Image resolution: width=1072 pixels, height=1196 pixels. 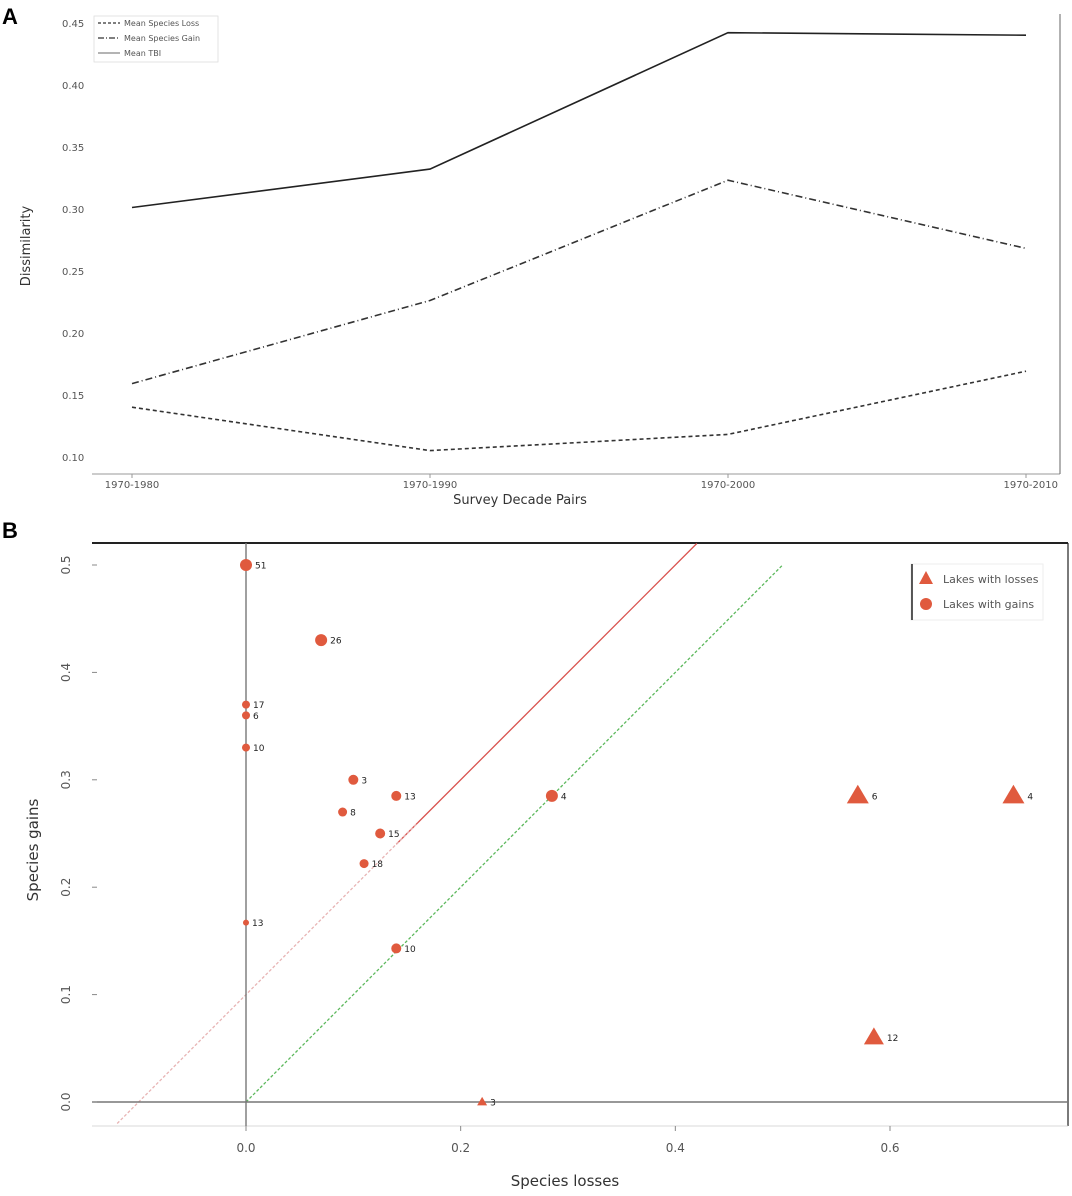 What do you see at coordinates (73, 148) in the screenshot?
I see `panel-a-y-tick-label: 0.35` at bounding box center [73, 148].